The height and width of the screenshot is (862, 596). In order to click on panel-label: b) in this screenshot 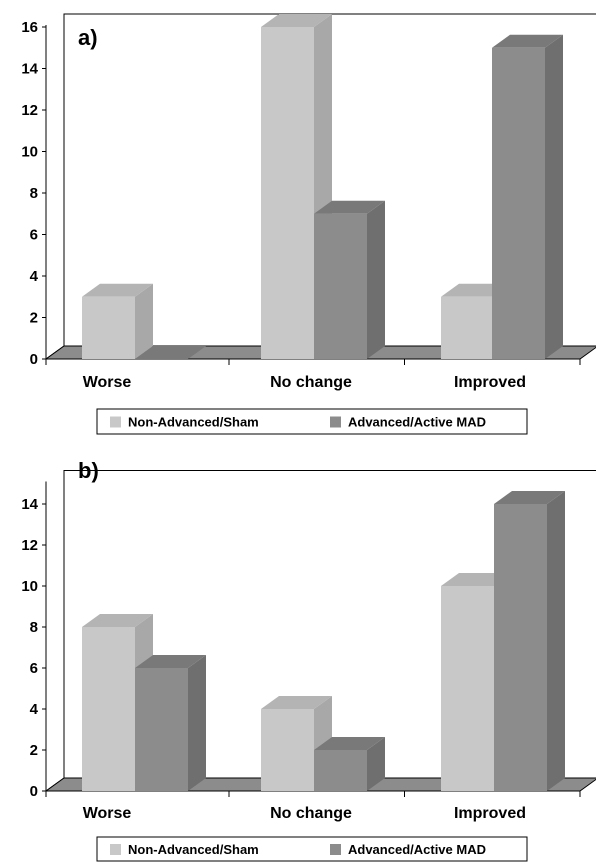, I will do `click(88, 470)`.